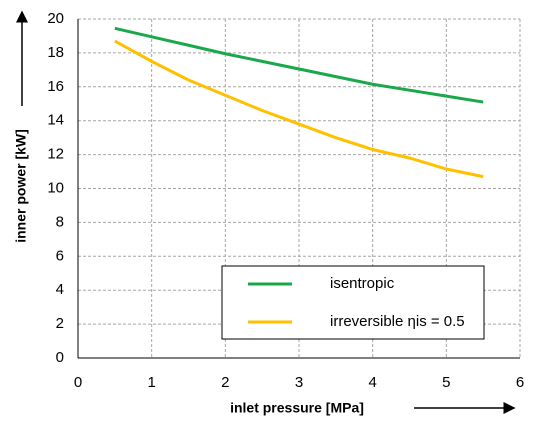  What do you see at coordinates (60, 255) in the screenshot?
I see `y-tick-label: 6` at bounding box center [60, 255].